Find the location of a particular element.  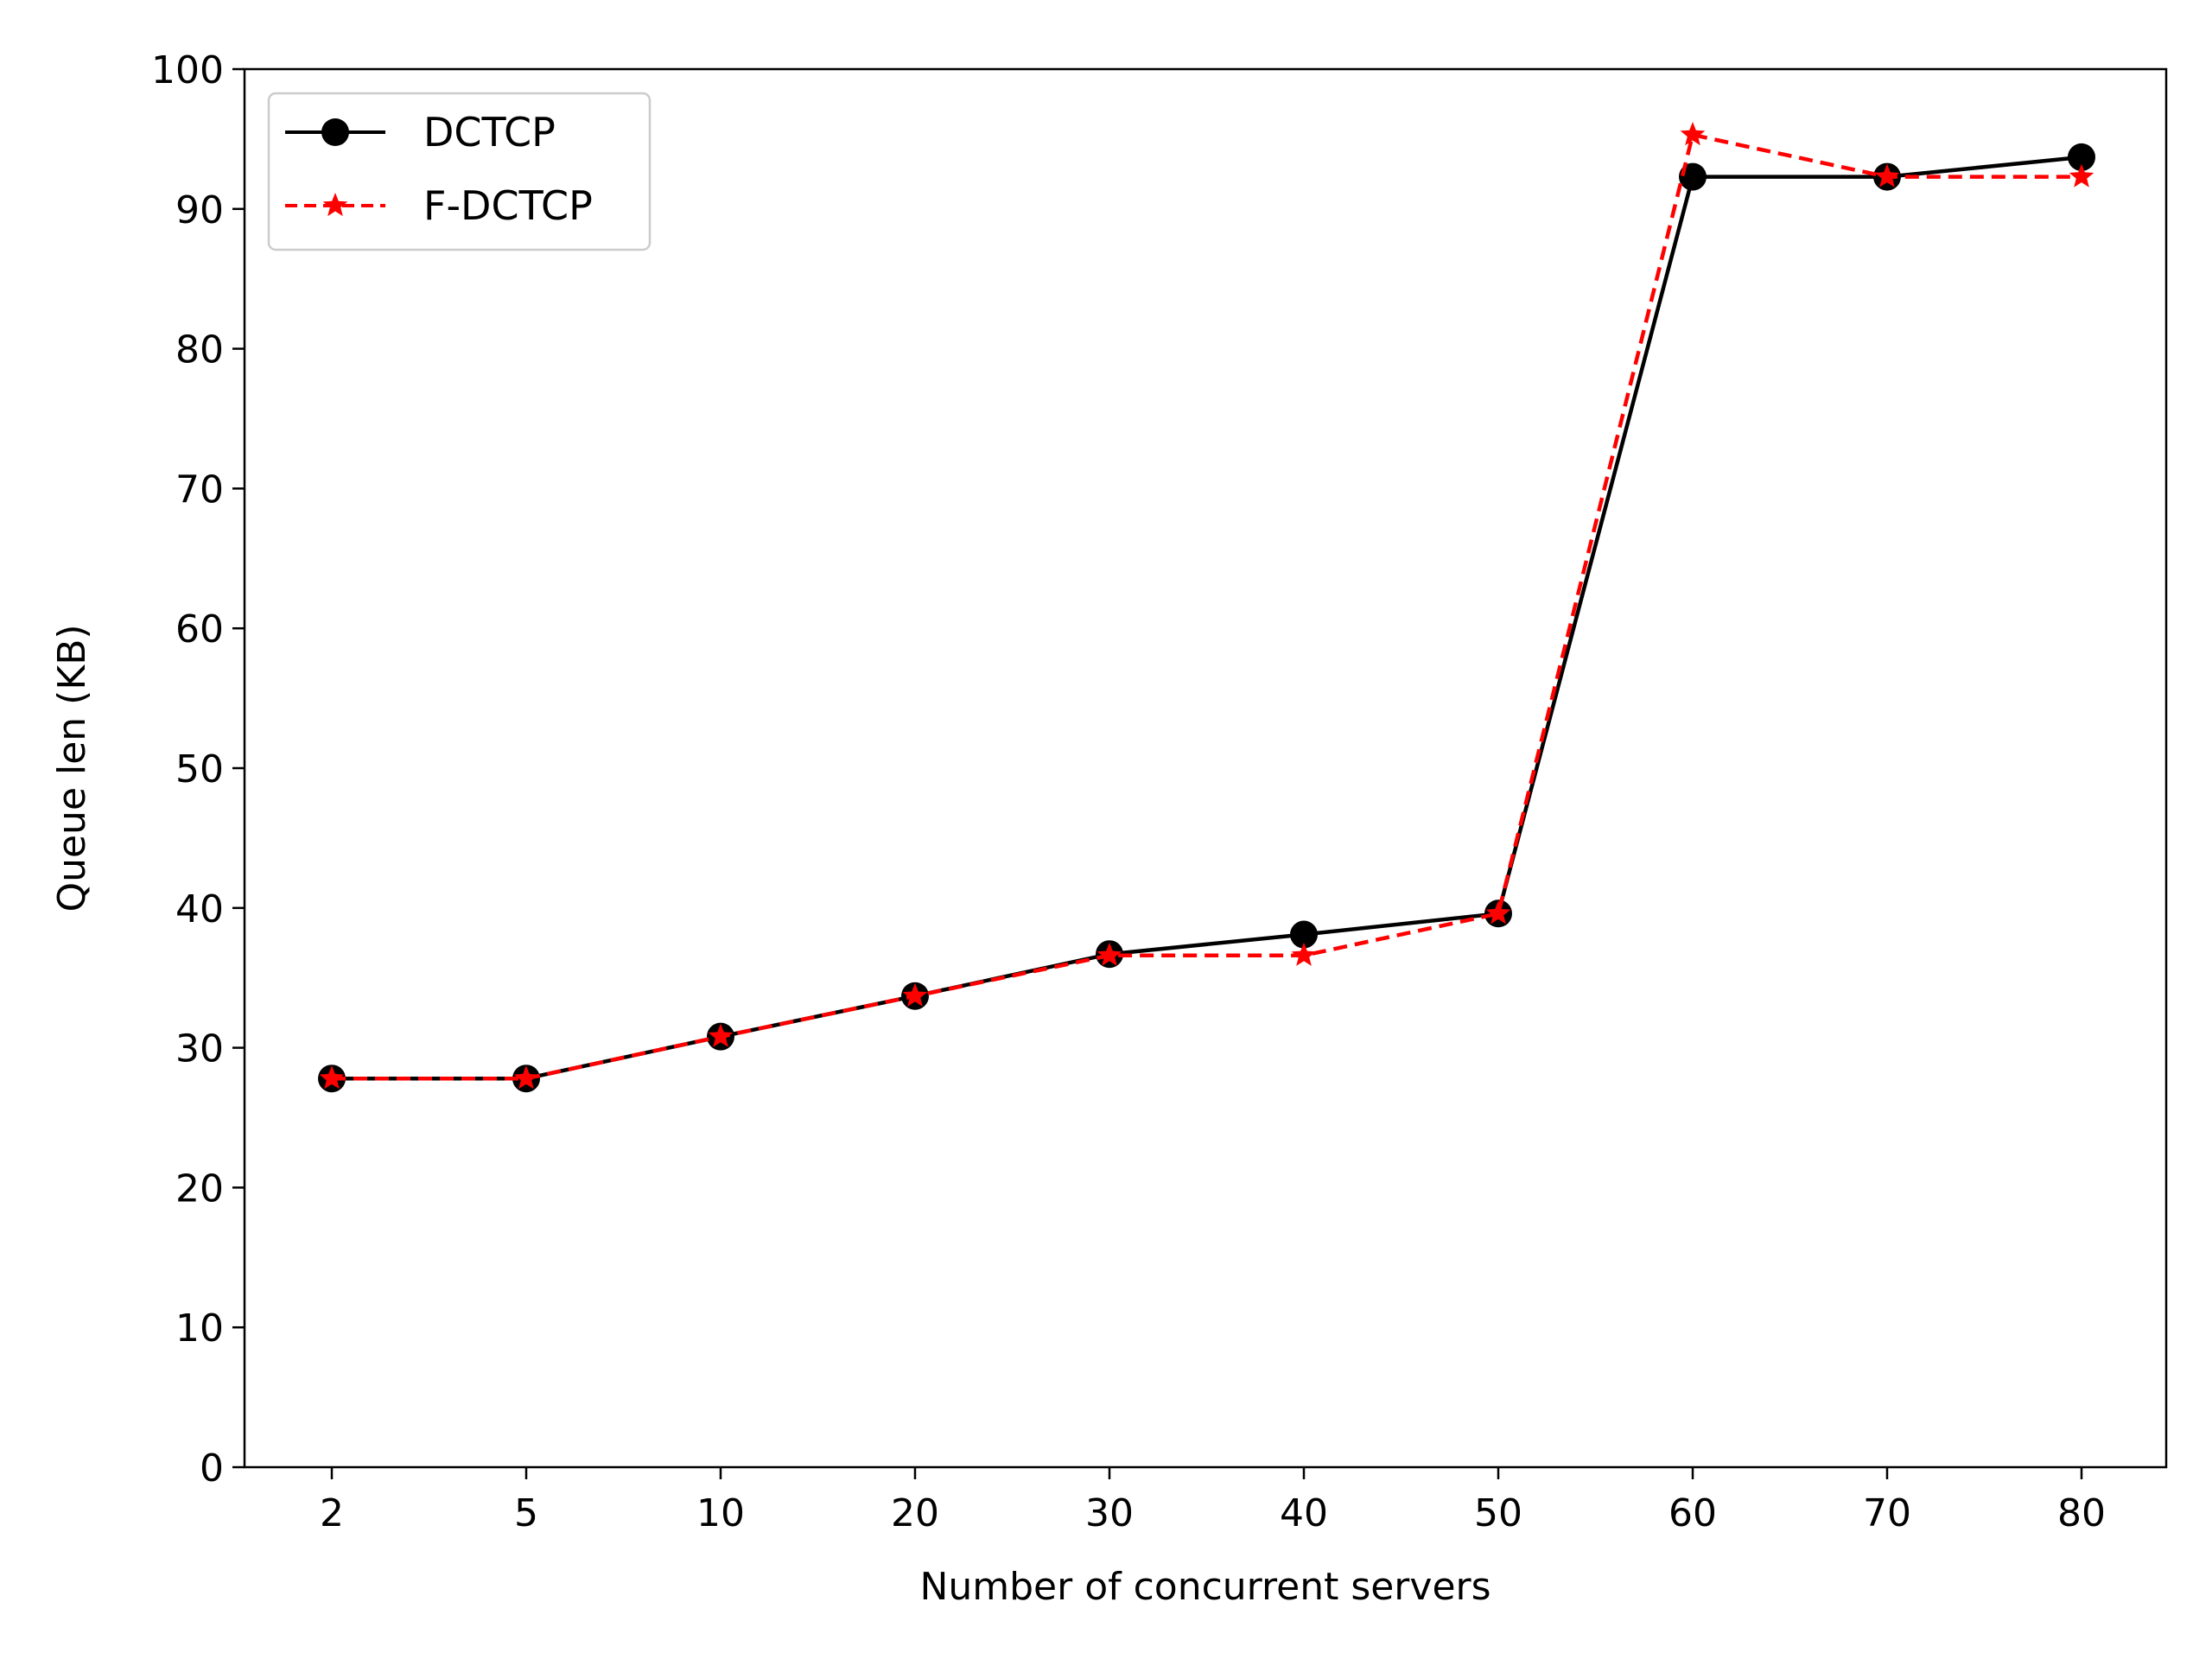

x-tick-label: 20 is located at coordinates (915, 1513).